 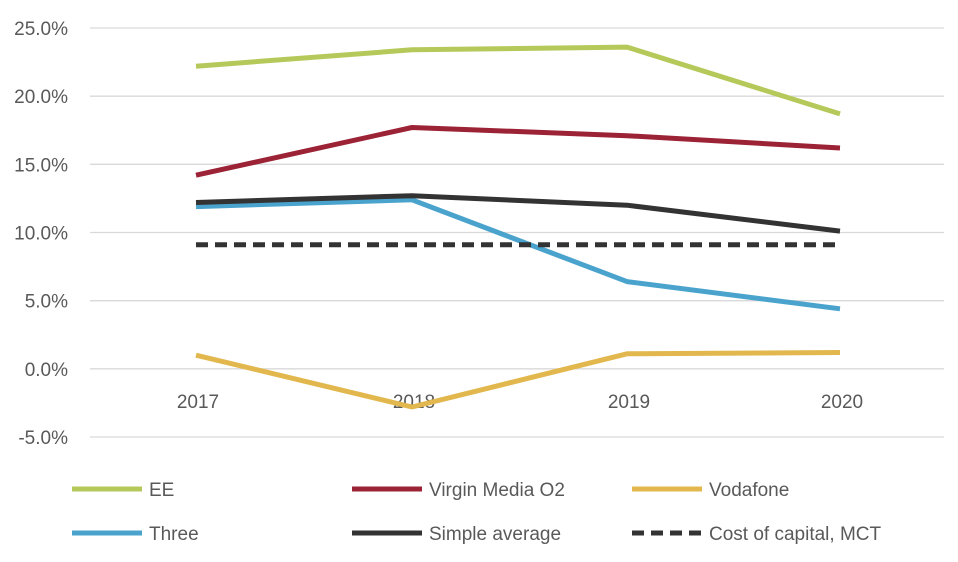 I want to click on y-tick-label: 0.0%, so click(x=46, y=370).